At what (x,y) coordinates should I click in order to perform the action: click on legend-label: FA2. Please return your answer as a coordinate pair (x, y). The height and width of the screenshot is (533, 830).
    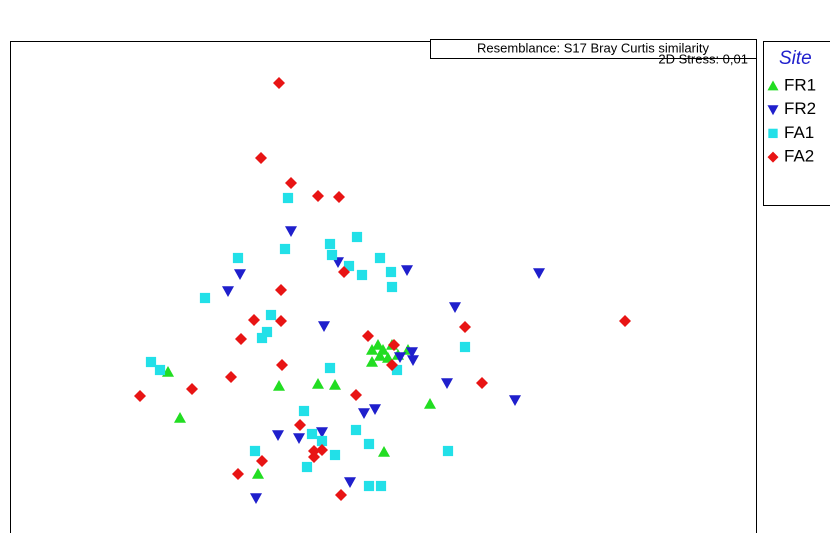
    Looking at the image, I should click on (799, 156).